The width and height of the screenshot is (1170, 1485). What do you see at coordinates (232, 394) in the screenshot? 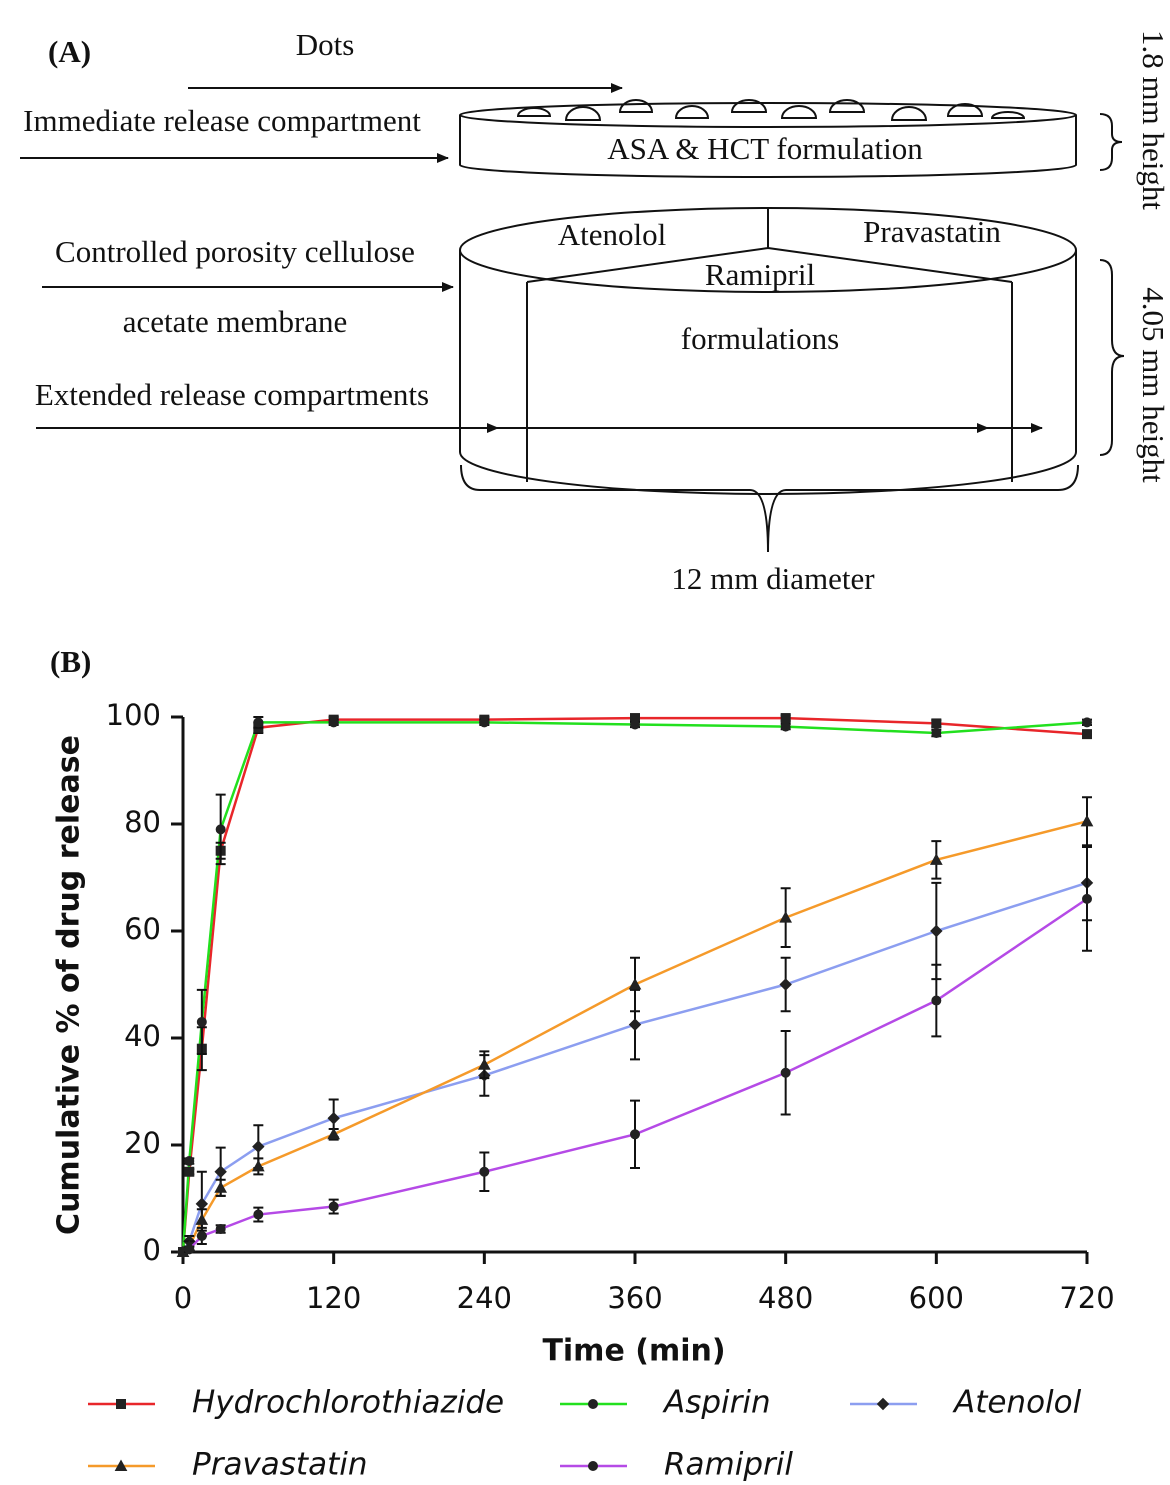
I see `label: Extended release compartments` at bounding box center [232, 394].